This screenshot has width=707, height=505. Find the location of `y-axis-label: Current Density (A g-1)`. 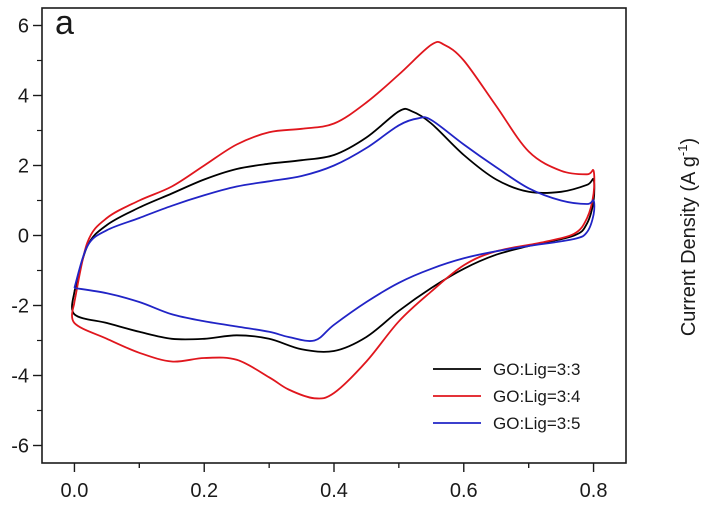

y-axis-label: Current Density (A g-1) is located at coordinates (687, 237).